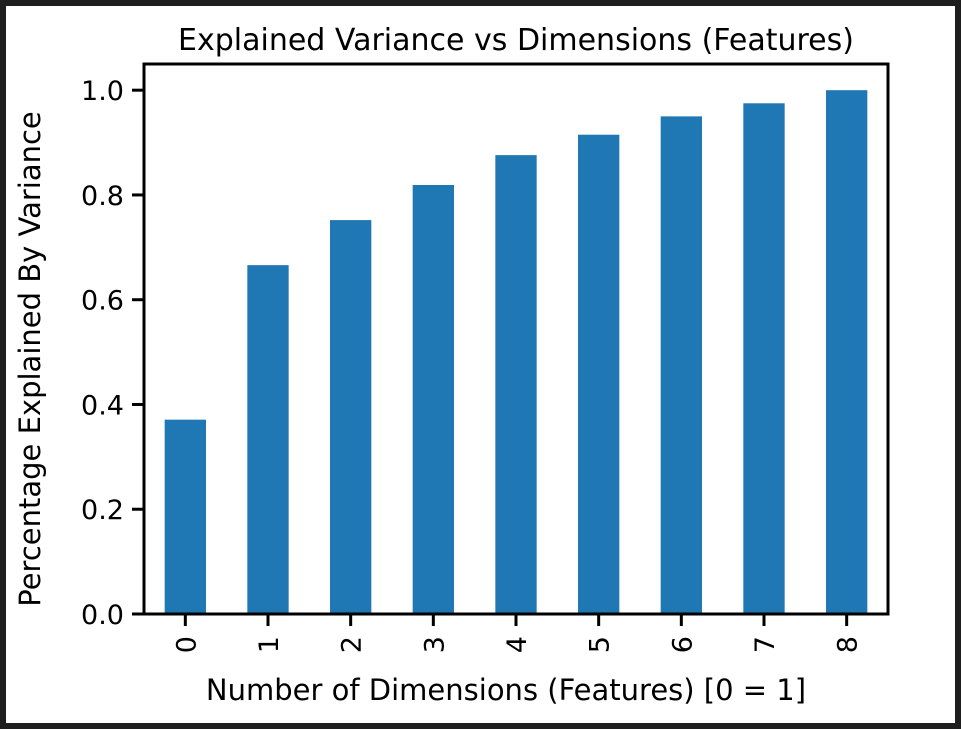 The height and width of the screenshot is (729, 961). I want to click on x-axis-title: Number of Dimensions (Features) [0 = 1], so click(506, 690).